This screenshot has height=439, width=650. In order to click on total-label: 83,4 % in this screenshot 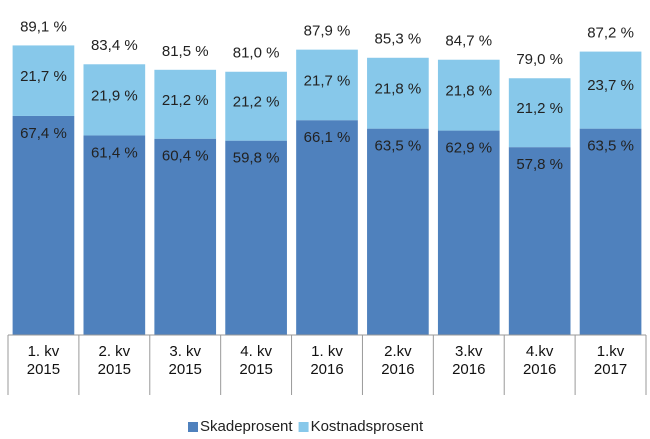, I will do `click(114, 45)`.